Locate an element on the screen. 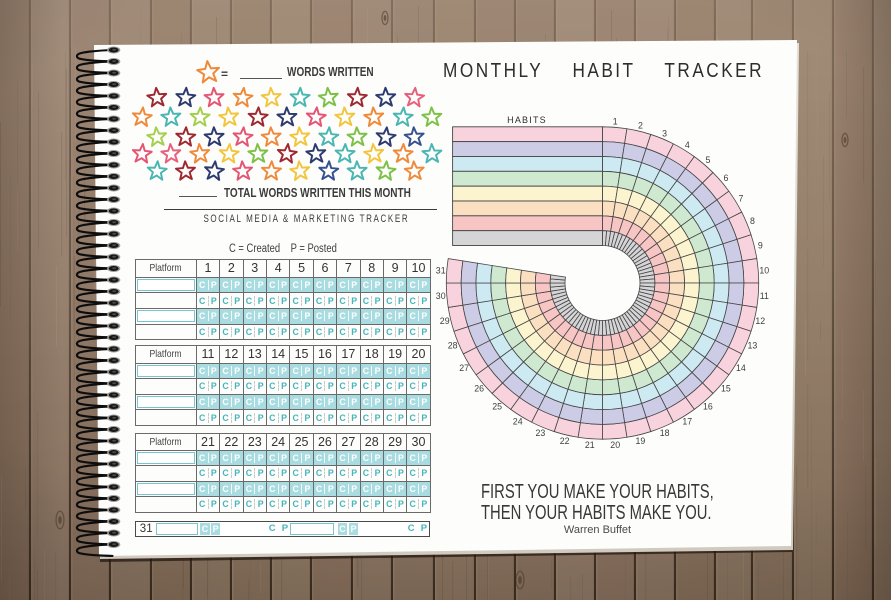 This screenshot has height=600, width=891. svg-text: 21 is located at coordinates (590, 445).